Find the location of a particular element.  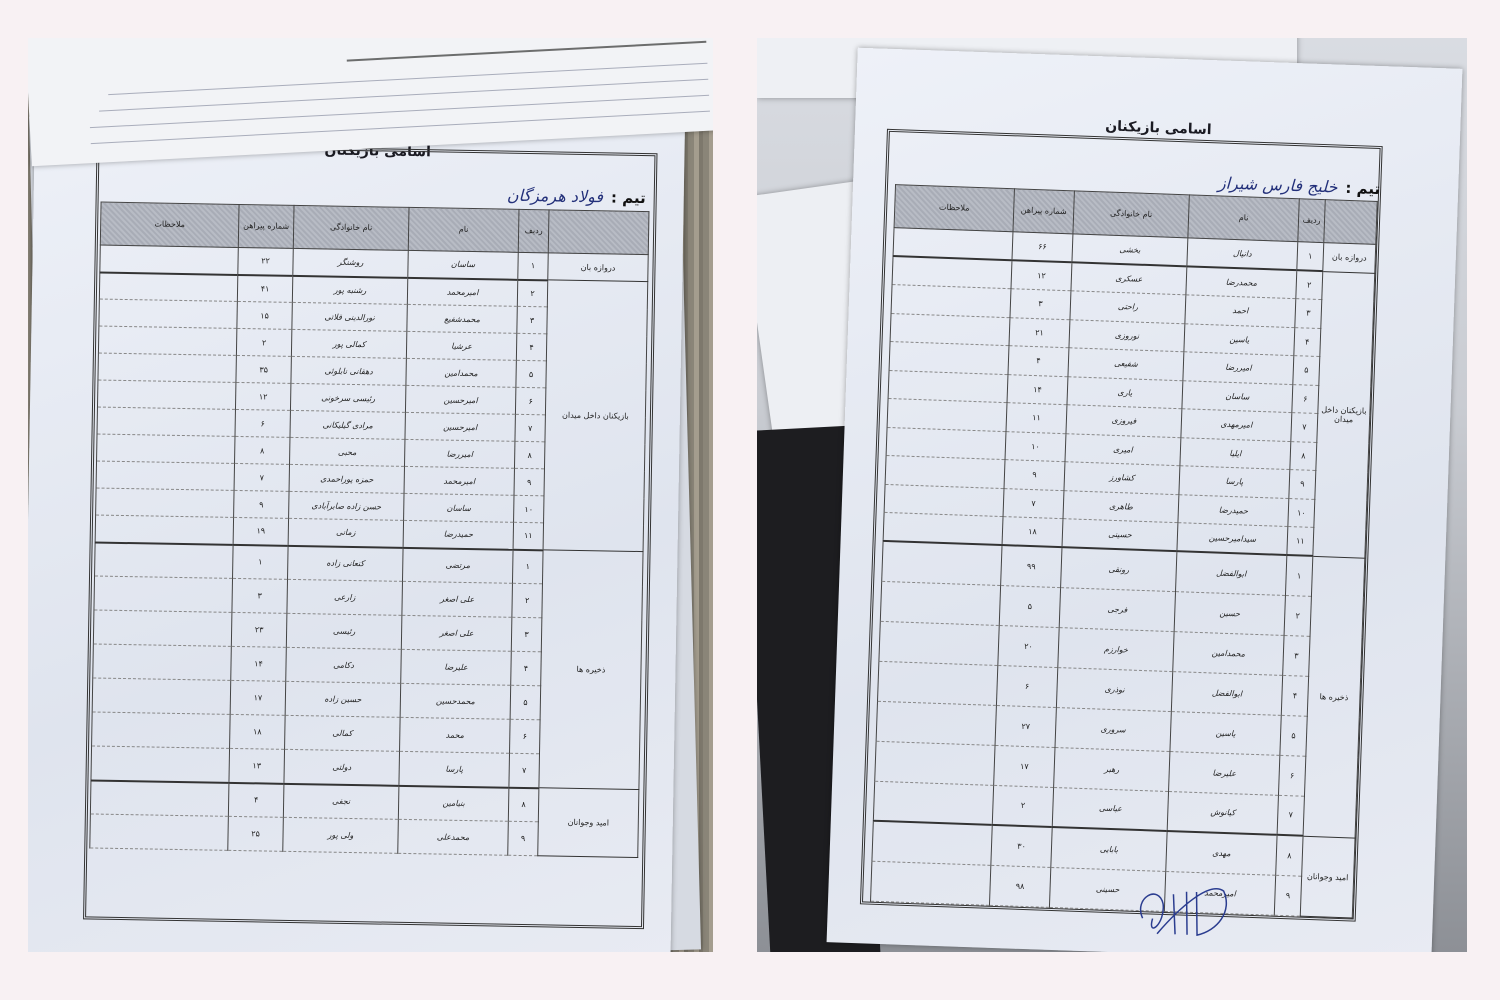

player-last-name: فرجی is located at coordinates (1117, 609).